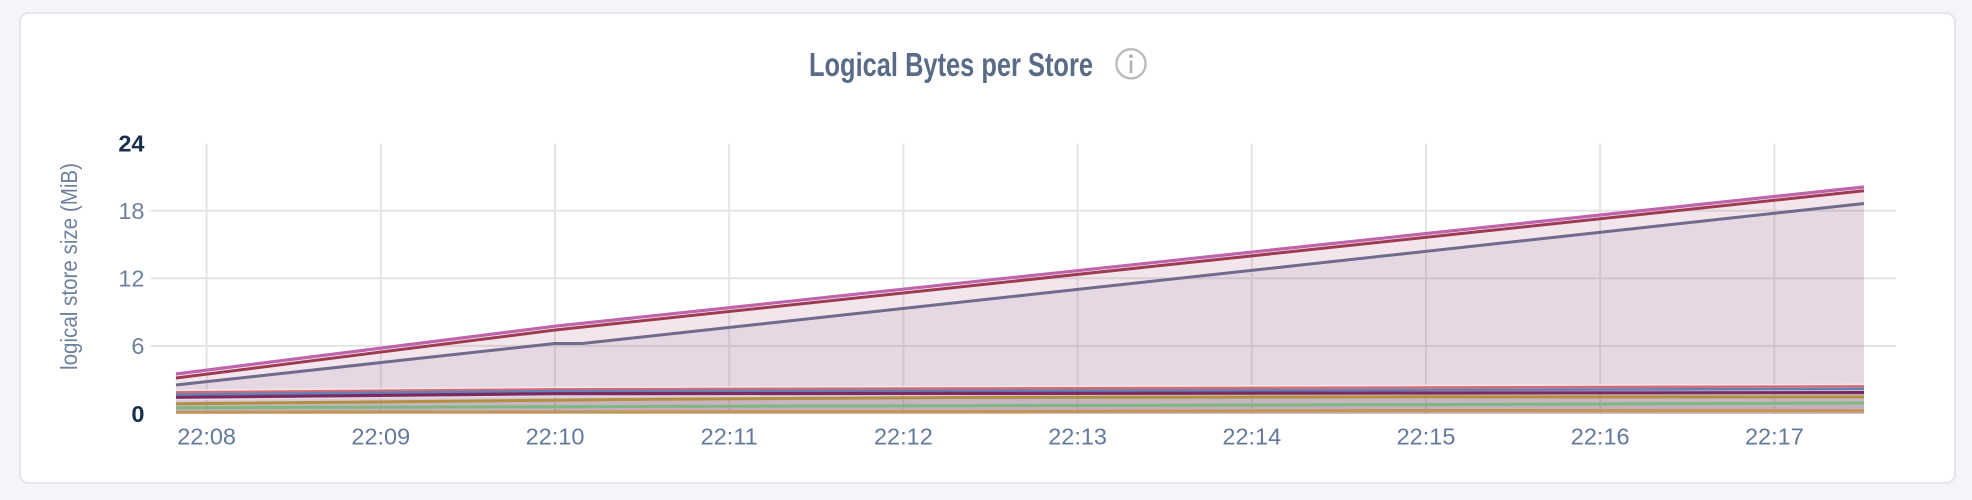  I want to click on svg-text: 22:16, so click(1600, 437).